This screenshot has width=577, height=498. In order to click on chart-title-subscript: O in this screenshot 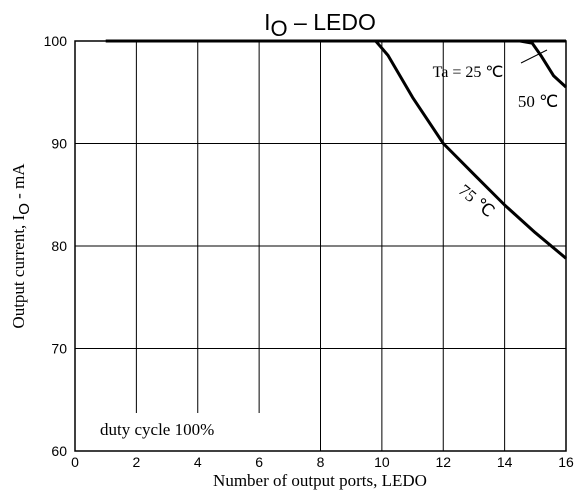, I will do `click(279, 28)`.